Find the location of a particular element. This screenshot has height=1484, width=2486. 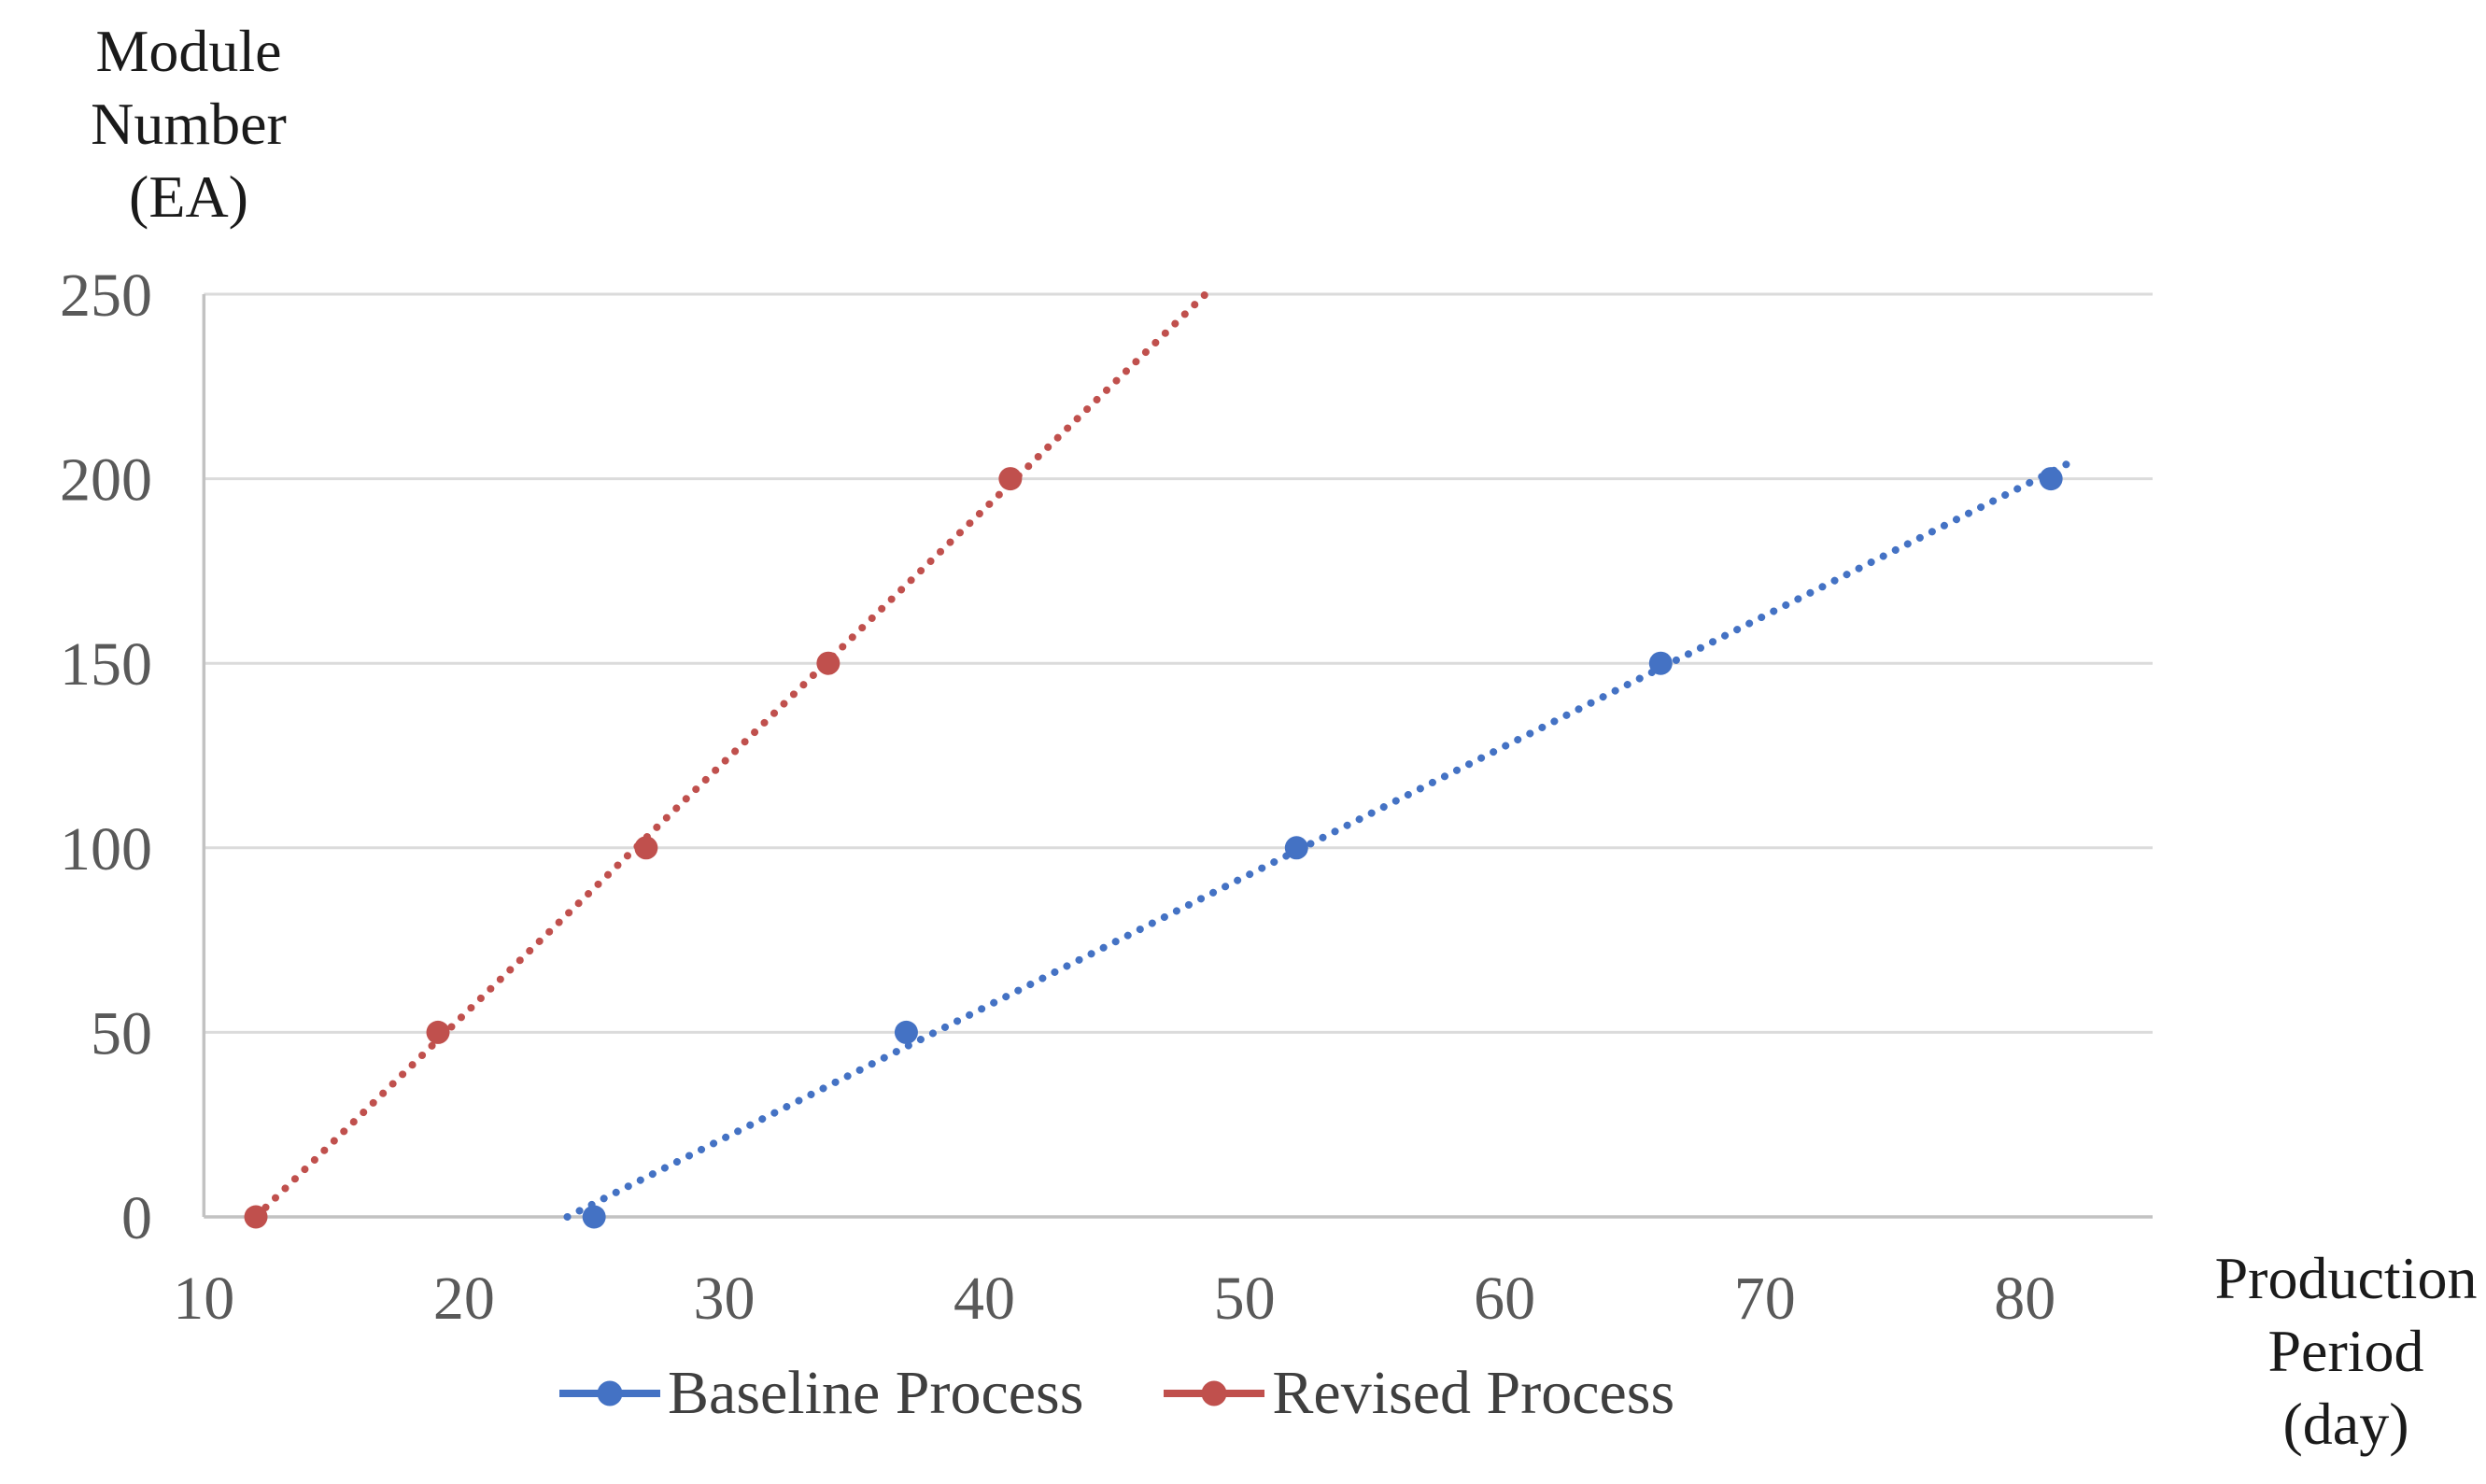

x-tick-label-30: 30 is located at coordinates (724, 1299).